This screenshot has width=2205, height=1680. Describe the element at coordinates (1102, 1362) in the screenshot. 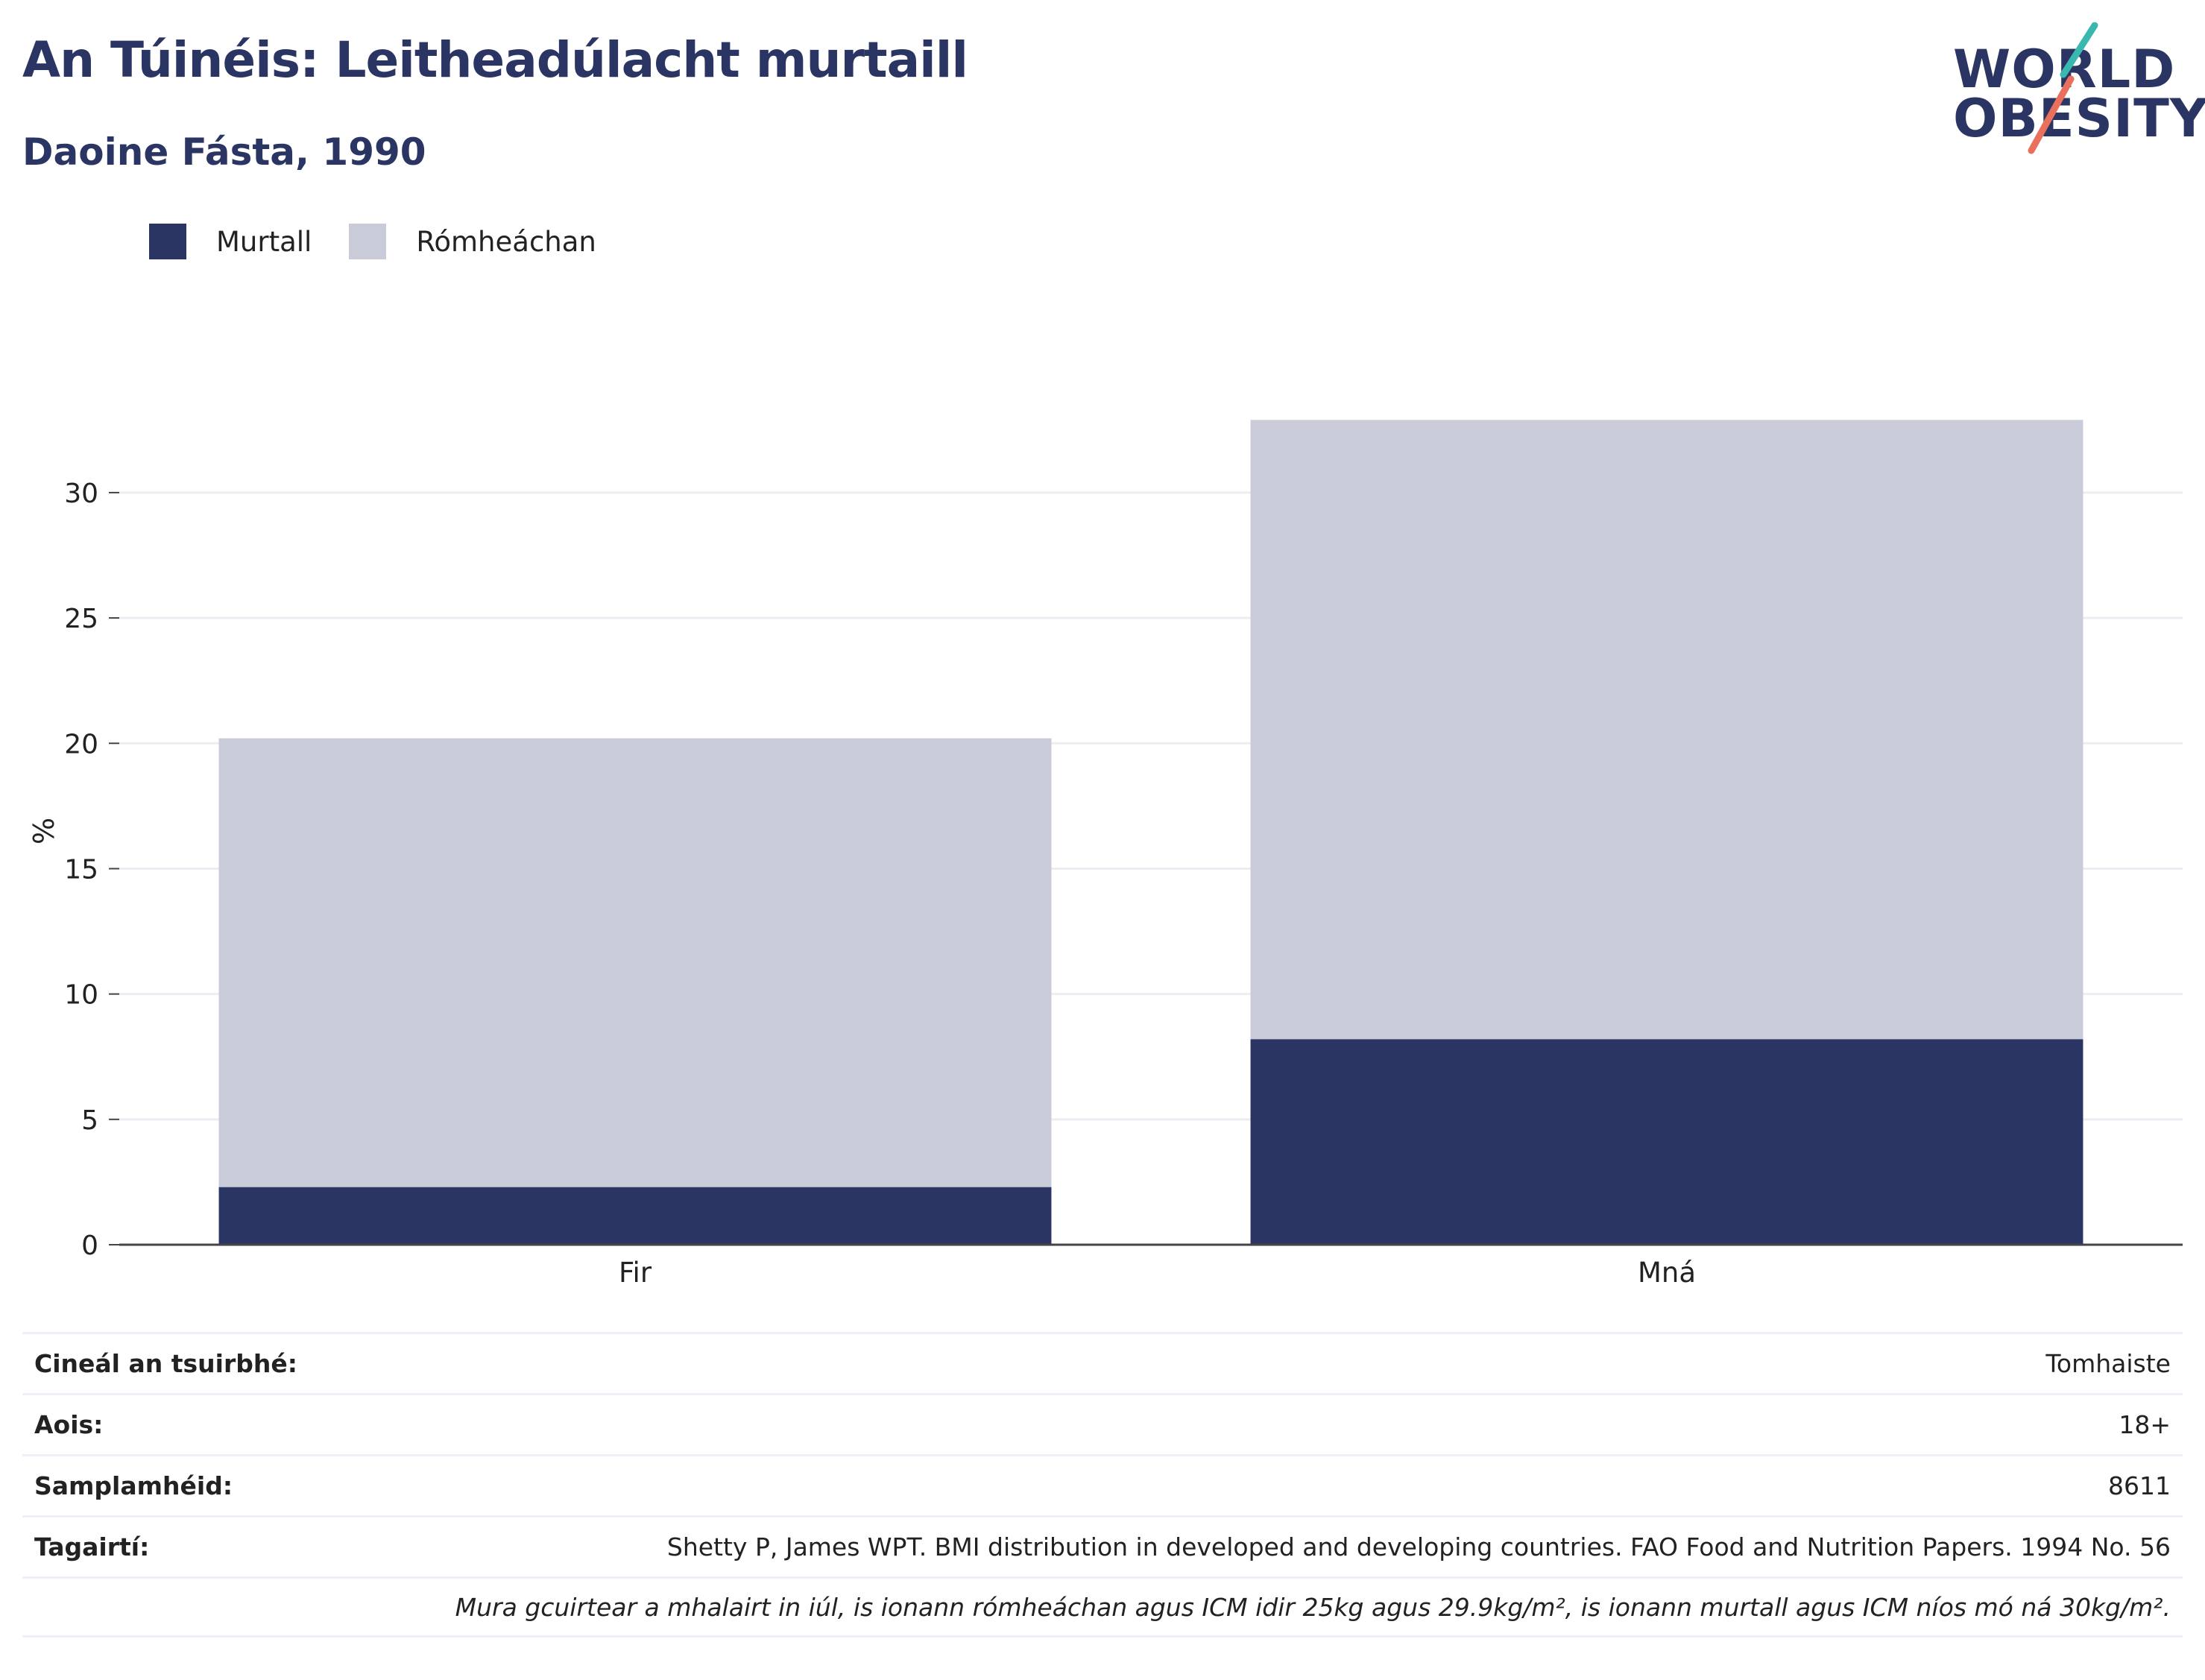

I see `info-row-survey-type: Cineál an tsuirbhé: Tomhaiste` at that location.